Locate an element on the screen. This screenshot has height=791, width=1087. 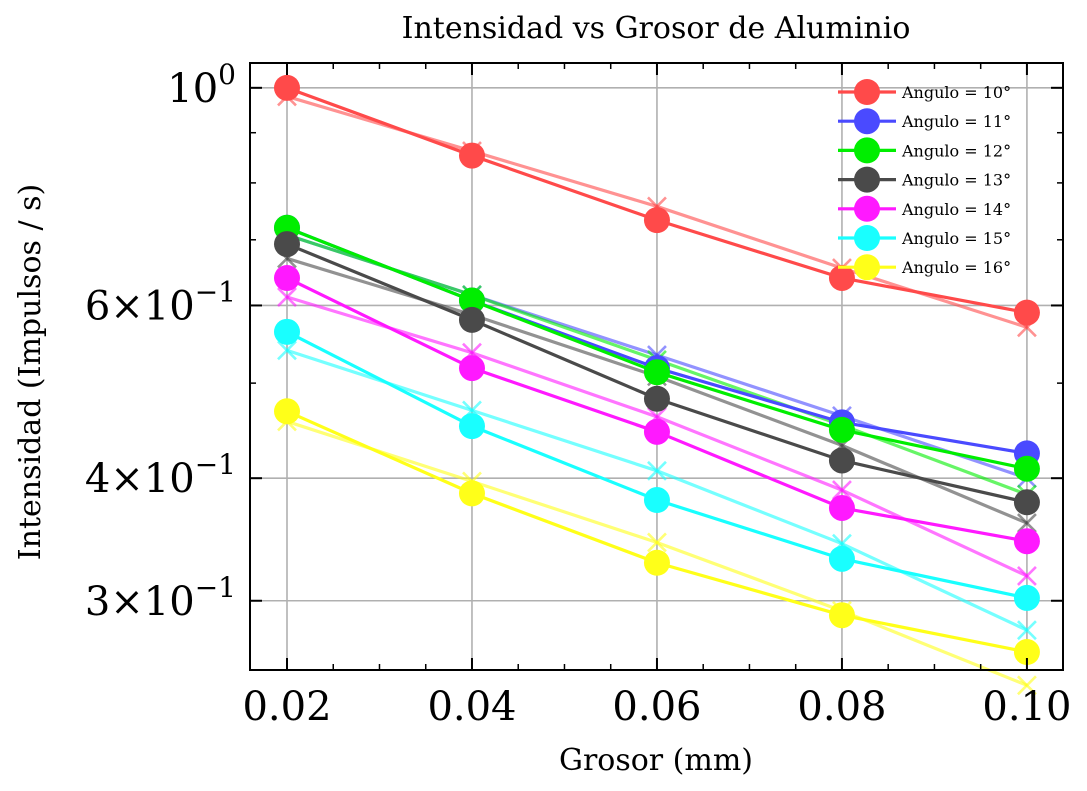
y-axis-label: Intensidad (Impulsos / s) is located at coordinates (30, 372).